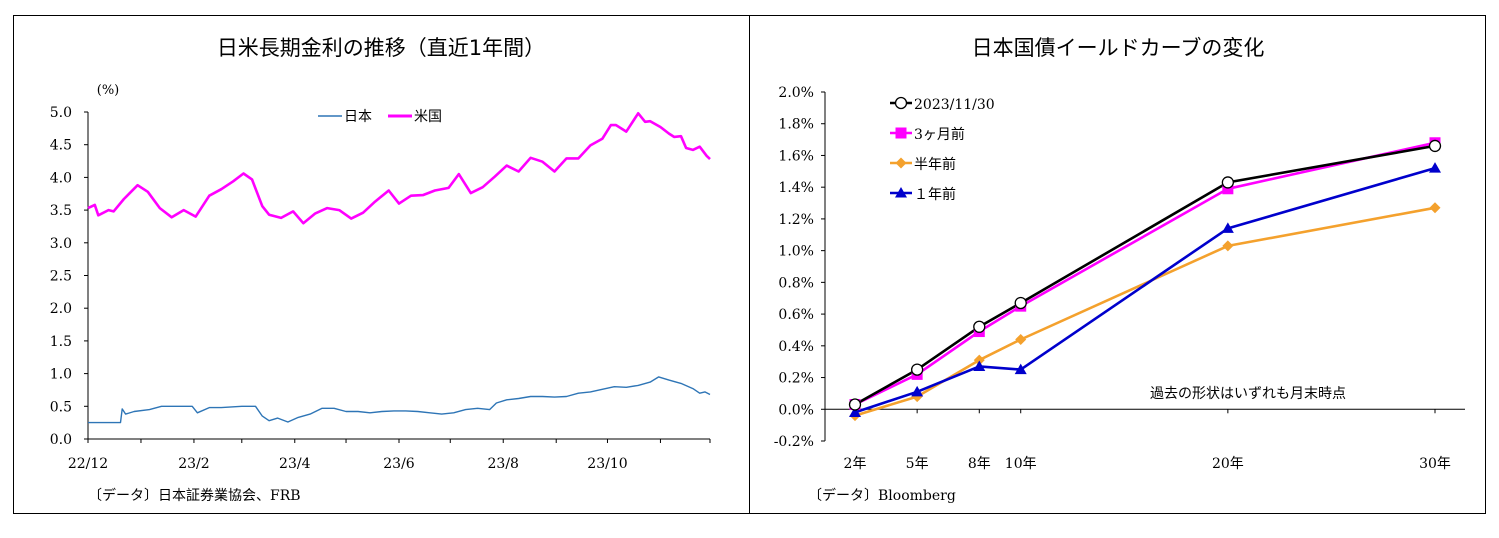  I want to click on left-y-tick-label: 3.0, so click(61, 244).